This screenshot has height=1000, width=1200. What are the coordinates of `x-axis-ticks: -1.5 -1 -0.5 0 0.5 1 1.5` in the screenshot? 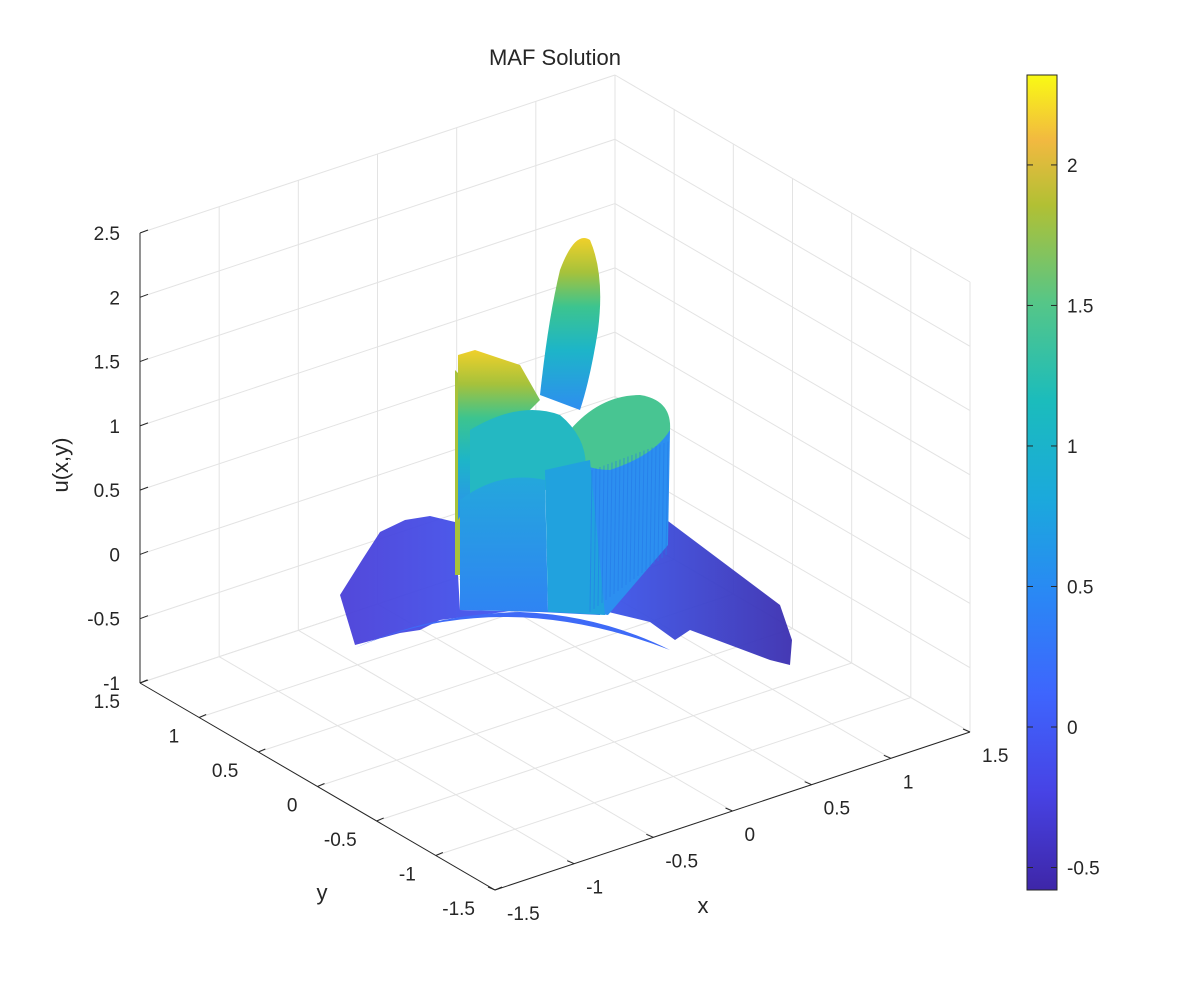 It's located at (747, 826).